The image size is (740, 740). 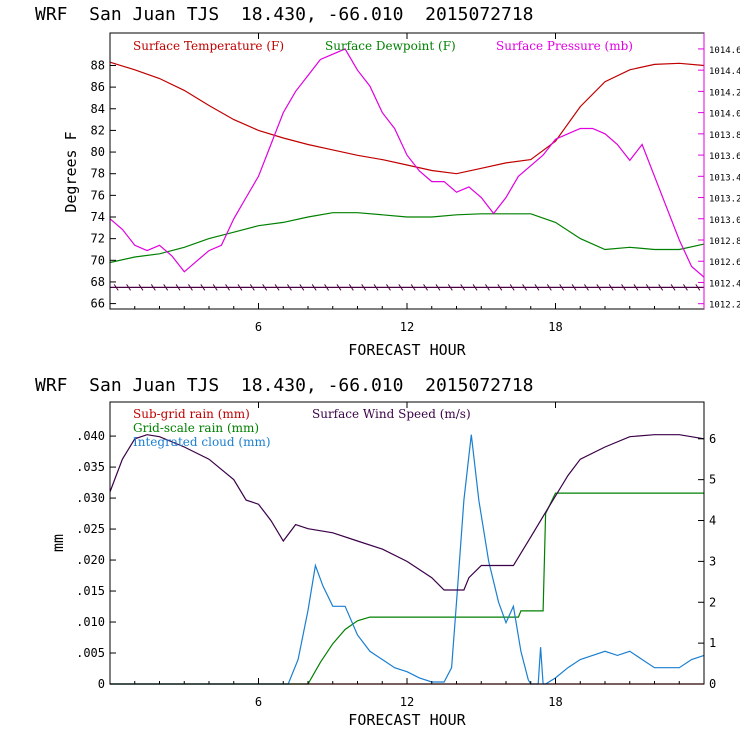 I want to click on chart2-legend-gridscale-rain: Grid-scale rain (mm), so click(x=196, y=428).